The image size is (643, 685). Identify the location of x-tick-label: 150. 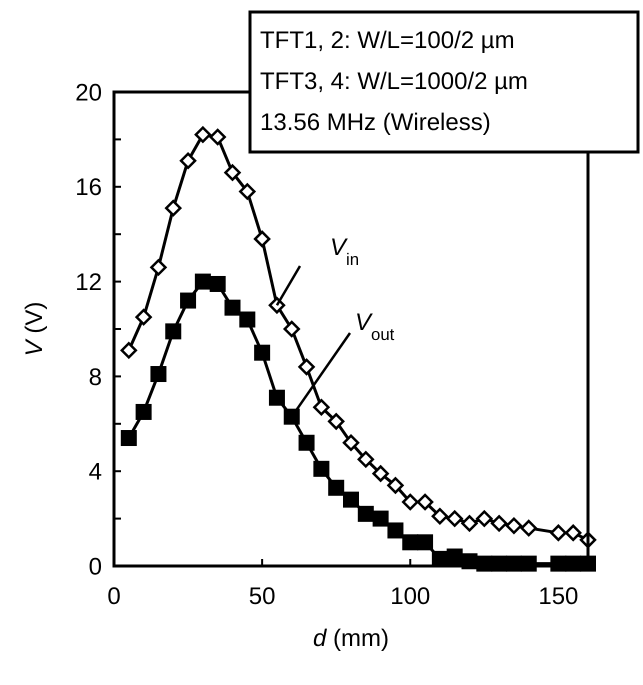
(558, 596).